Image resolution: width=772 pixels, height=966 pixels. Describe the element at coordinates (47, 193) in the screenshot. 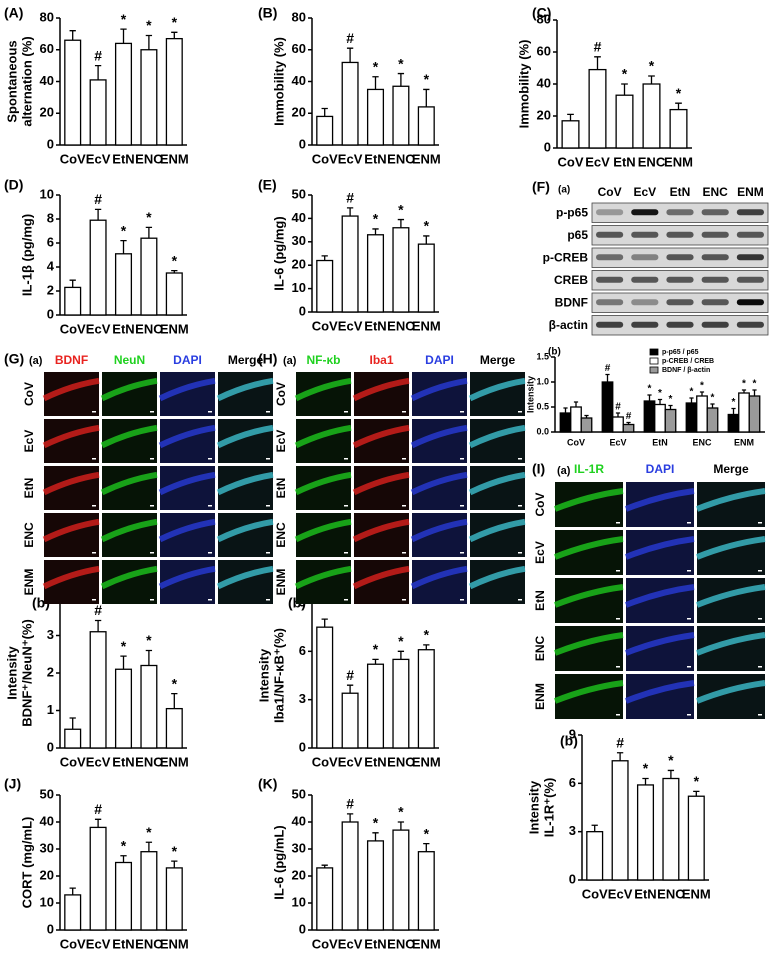

I see `y-tick-label: 10` at that location.